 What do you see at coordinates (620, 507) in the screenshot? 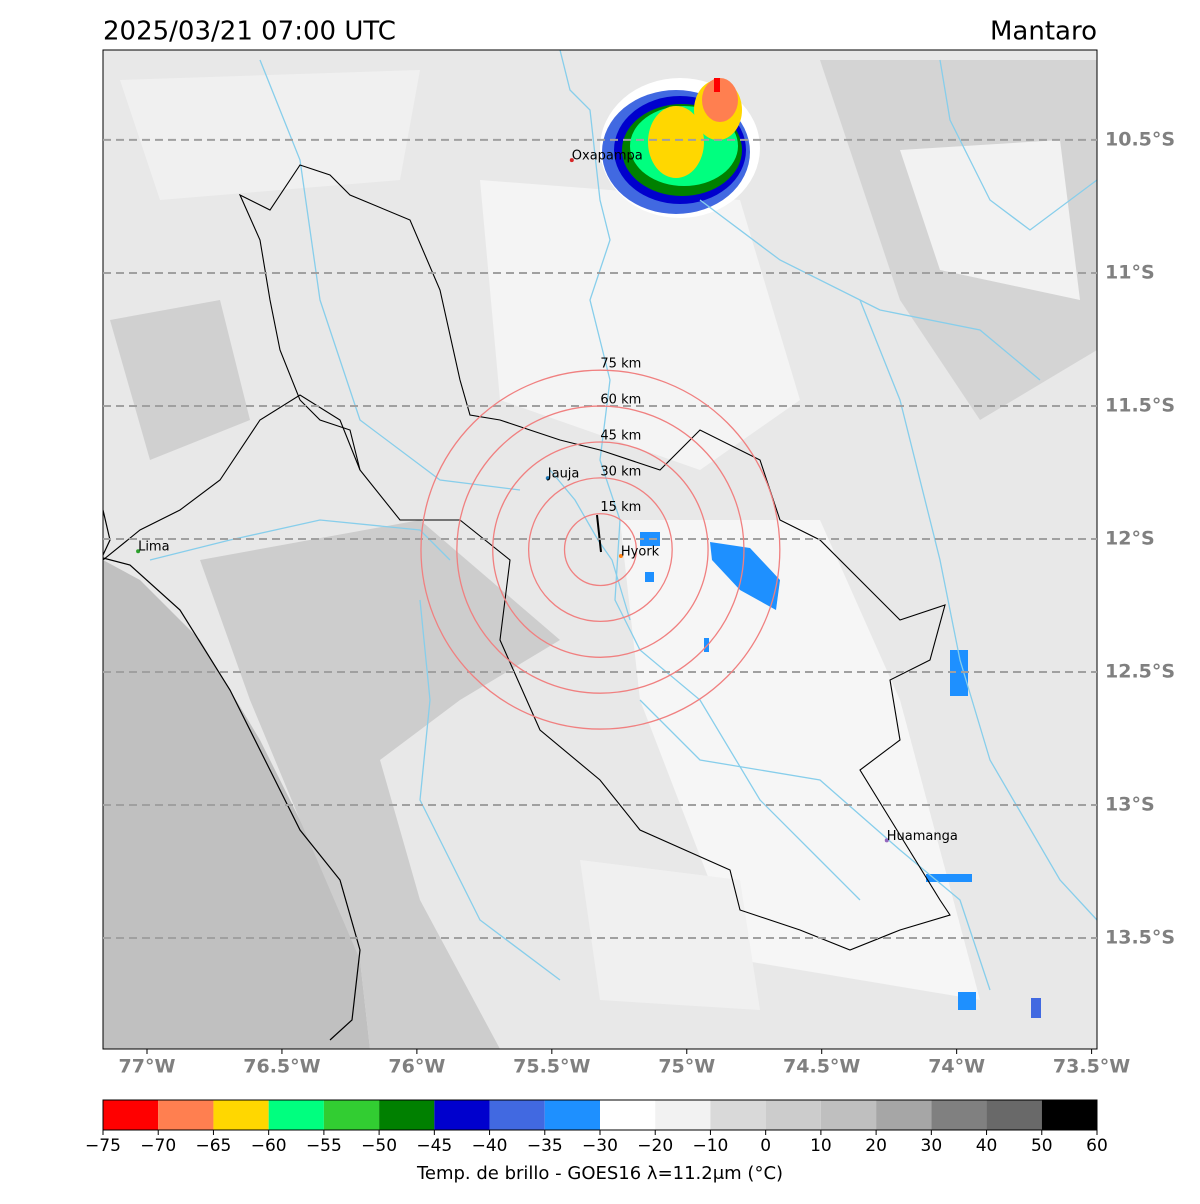
I see `range-label: 15 km` at bounding box center [620, 507].